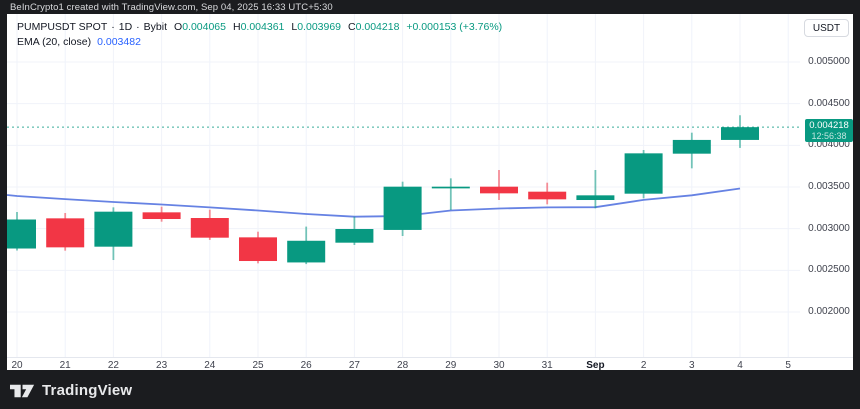  I want to click on time-tick-label: 20, so click(17, 365).